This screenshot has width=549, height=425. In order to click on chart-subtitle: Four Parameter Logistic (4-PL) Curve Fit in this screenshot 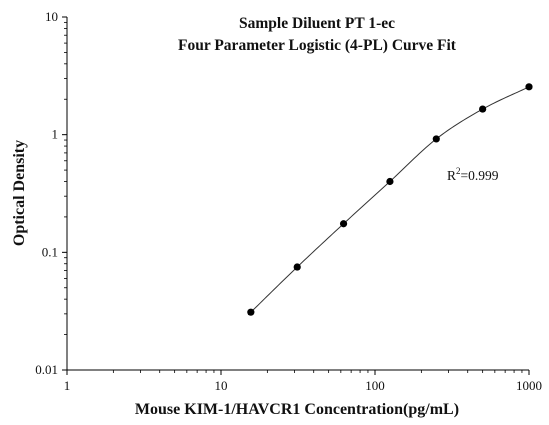, I will do `click(317, 45)`.